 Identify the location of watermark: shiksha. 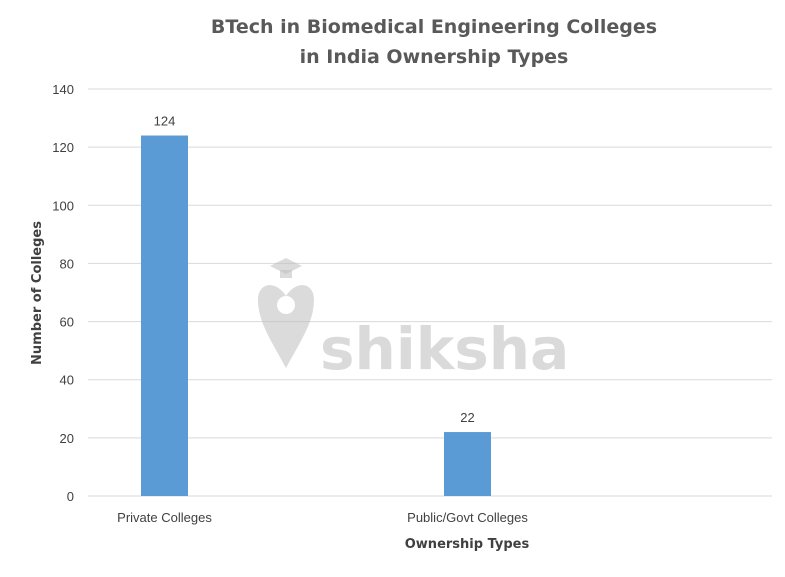
(413, 320).